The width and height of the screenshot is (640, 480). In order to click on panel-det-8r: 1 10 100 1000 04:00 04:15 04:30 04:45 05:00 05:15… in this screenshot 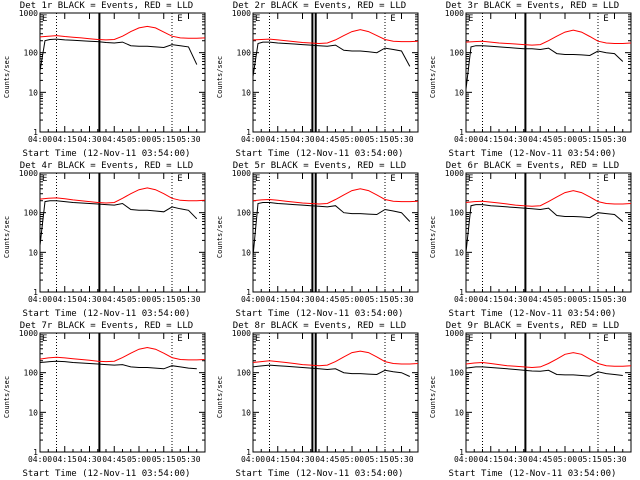, I will do `click(319, 400)`.